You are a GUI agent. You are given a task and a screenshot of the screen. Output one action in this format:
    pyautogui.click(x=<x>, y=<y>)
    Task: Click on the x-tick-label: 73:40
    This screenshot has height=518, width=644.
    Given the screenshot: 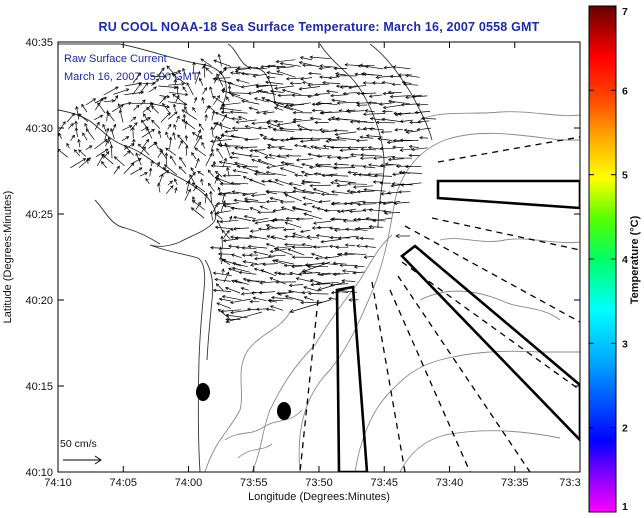 What is the action you would take?
    pyautogui.click(x=450, y=483)
    